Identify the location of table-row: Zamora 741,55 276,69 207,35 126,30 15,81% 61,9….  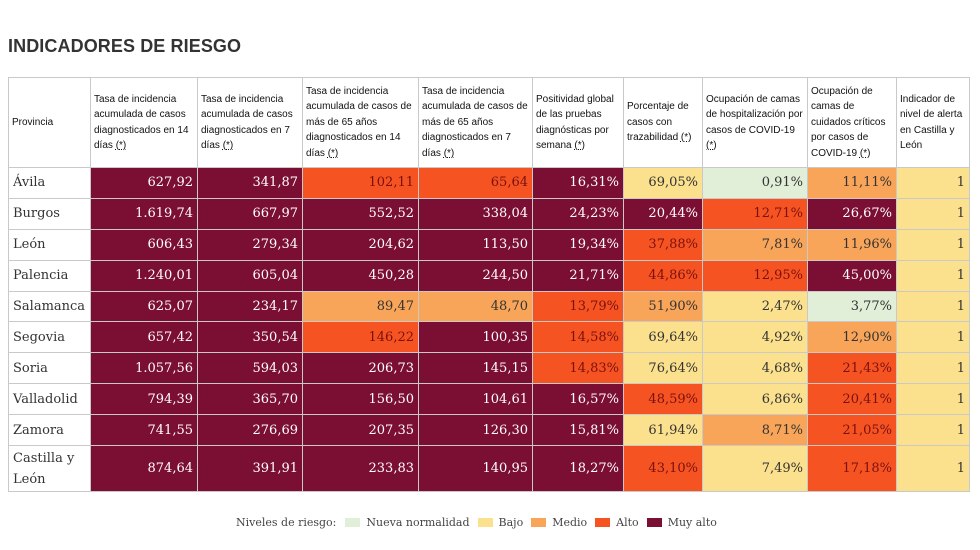
(489, 430).